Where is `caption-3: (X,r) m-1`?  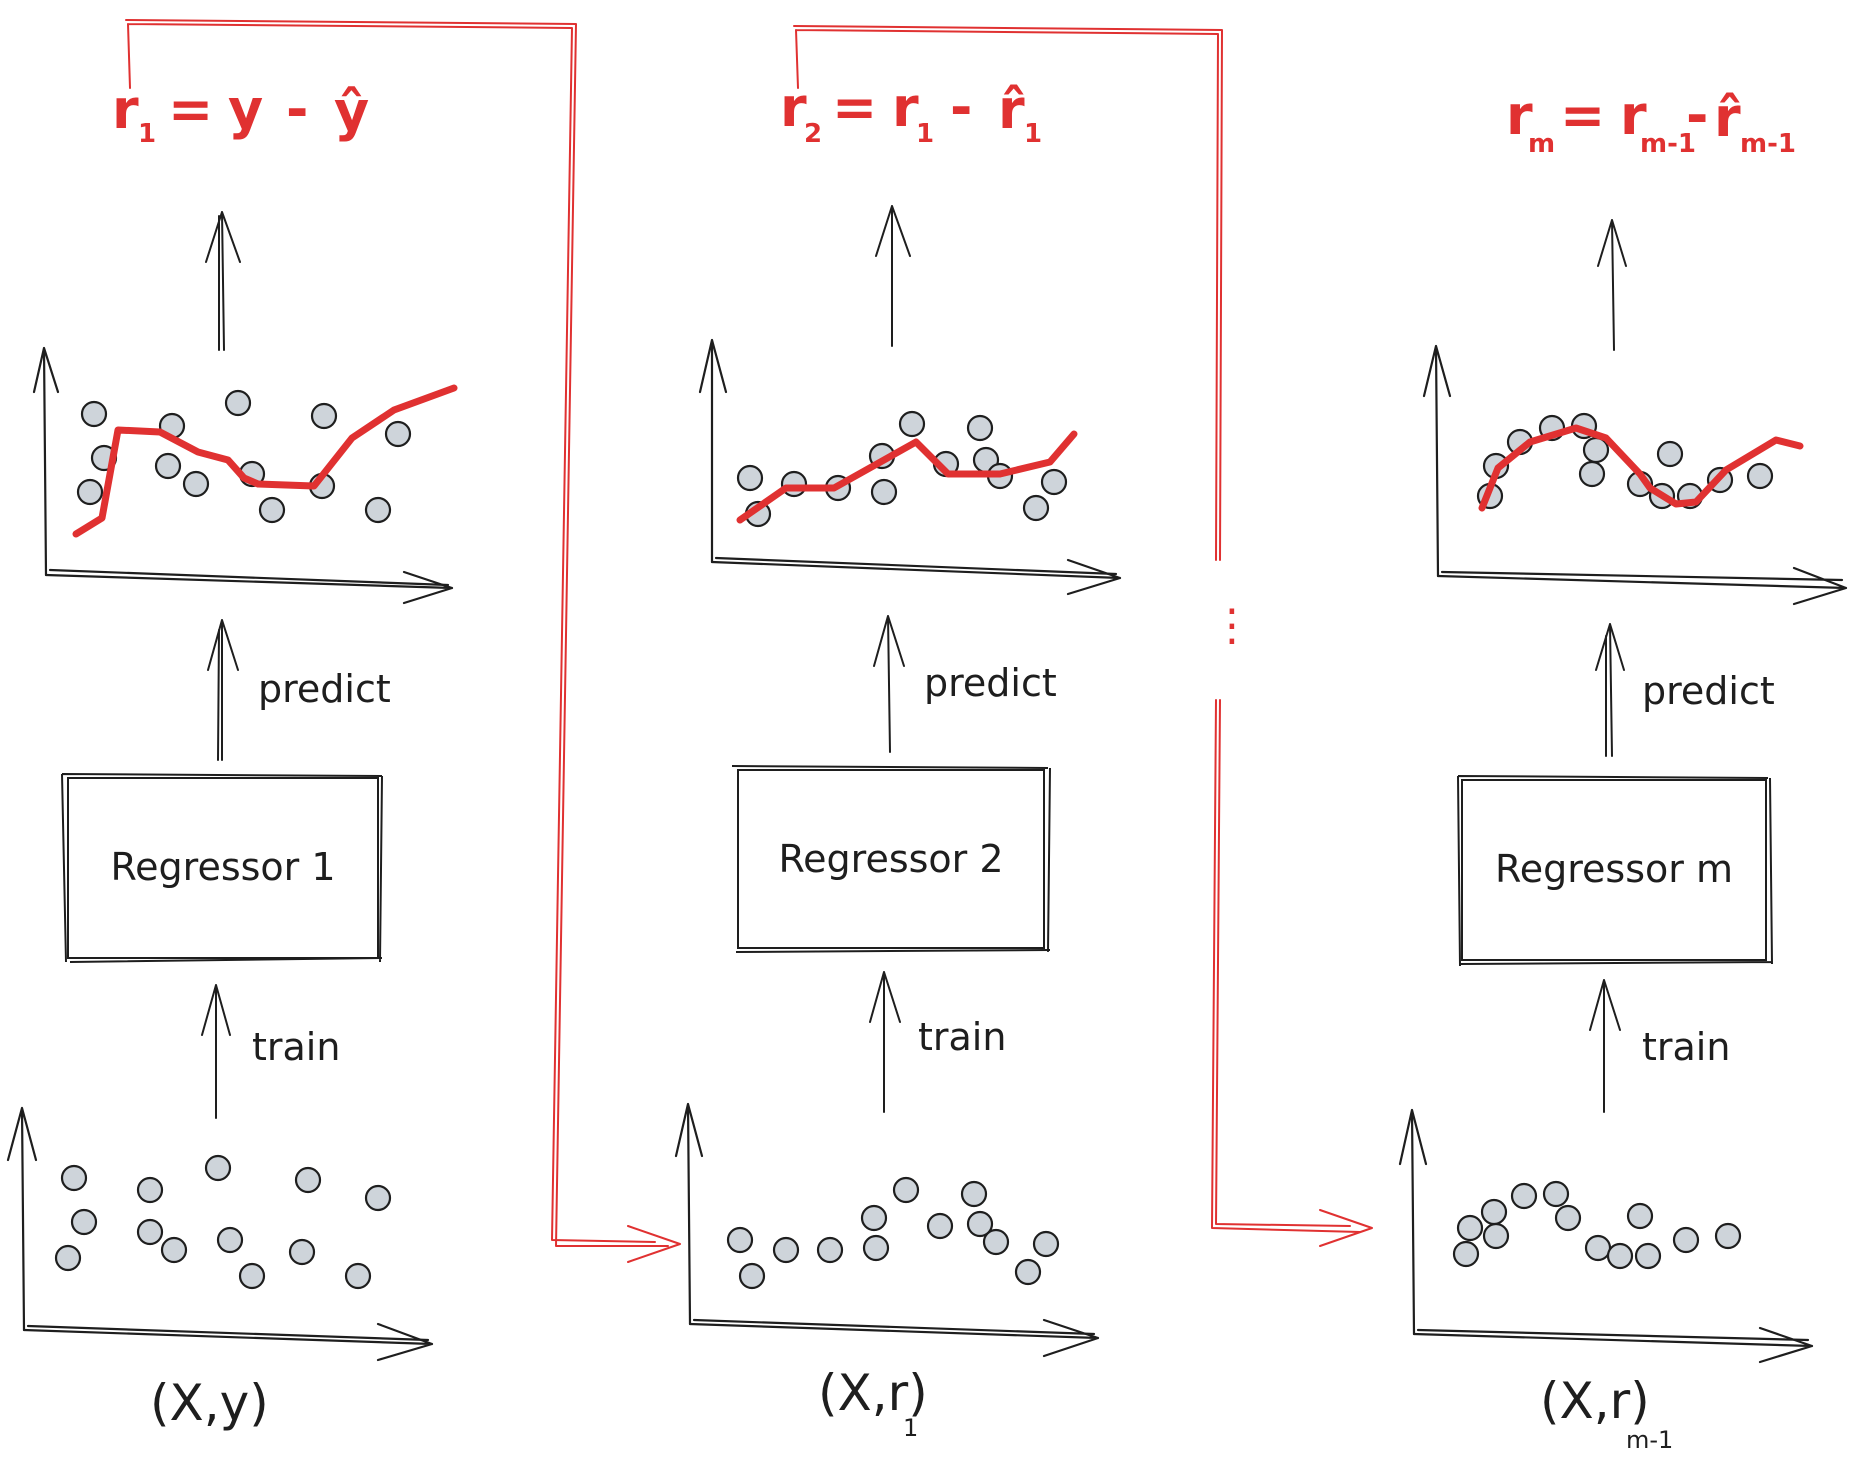
caption-3: (X,r) m-1 is located at coordinates (1606, 1413).